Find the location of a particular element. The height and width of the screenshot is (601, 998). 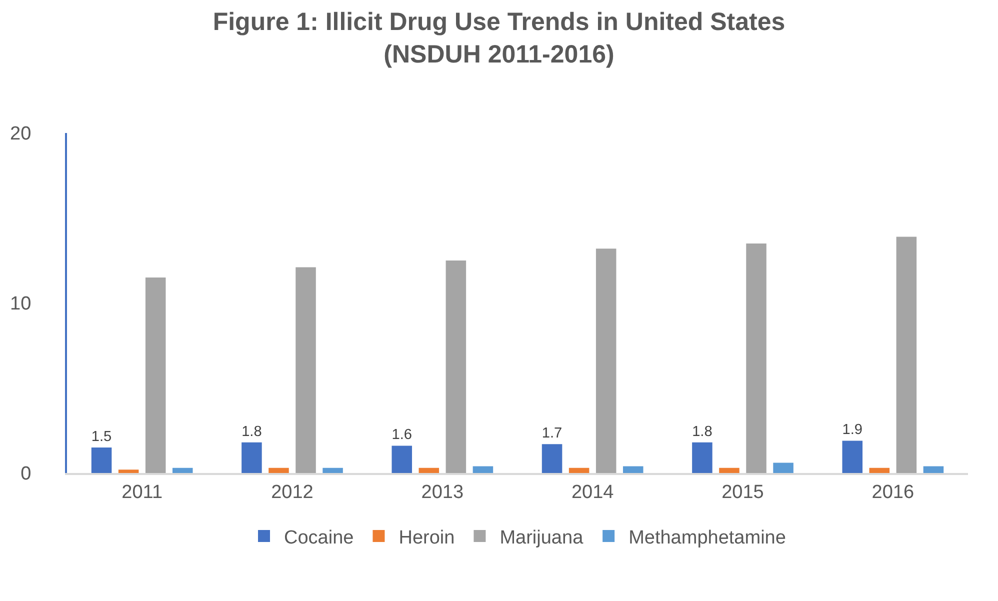

x-tick-label: 2016 is located at coordinates (893, 492).